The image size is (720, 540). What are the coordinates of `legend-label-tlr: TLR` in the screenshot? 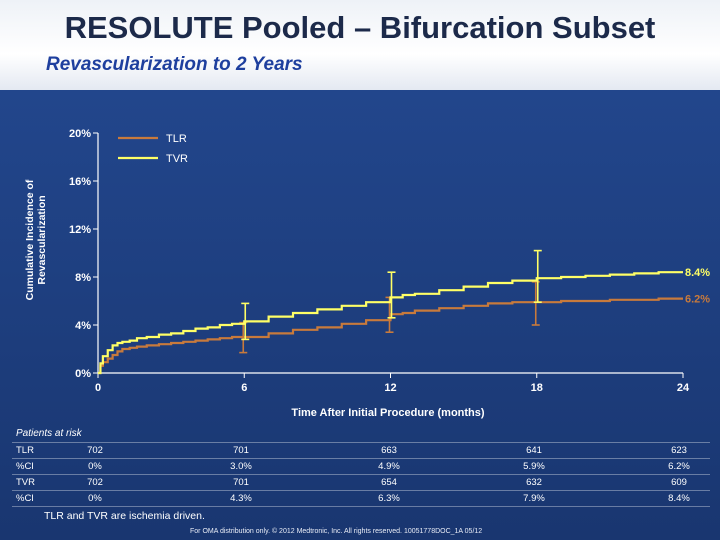 It's located at (176, 139).